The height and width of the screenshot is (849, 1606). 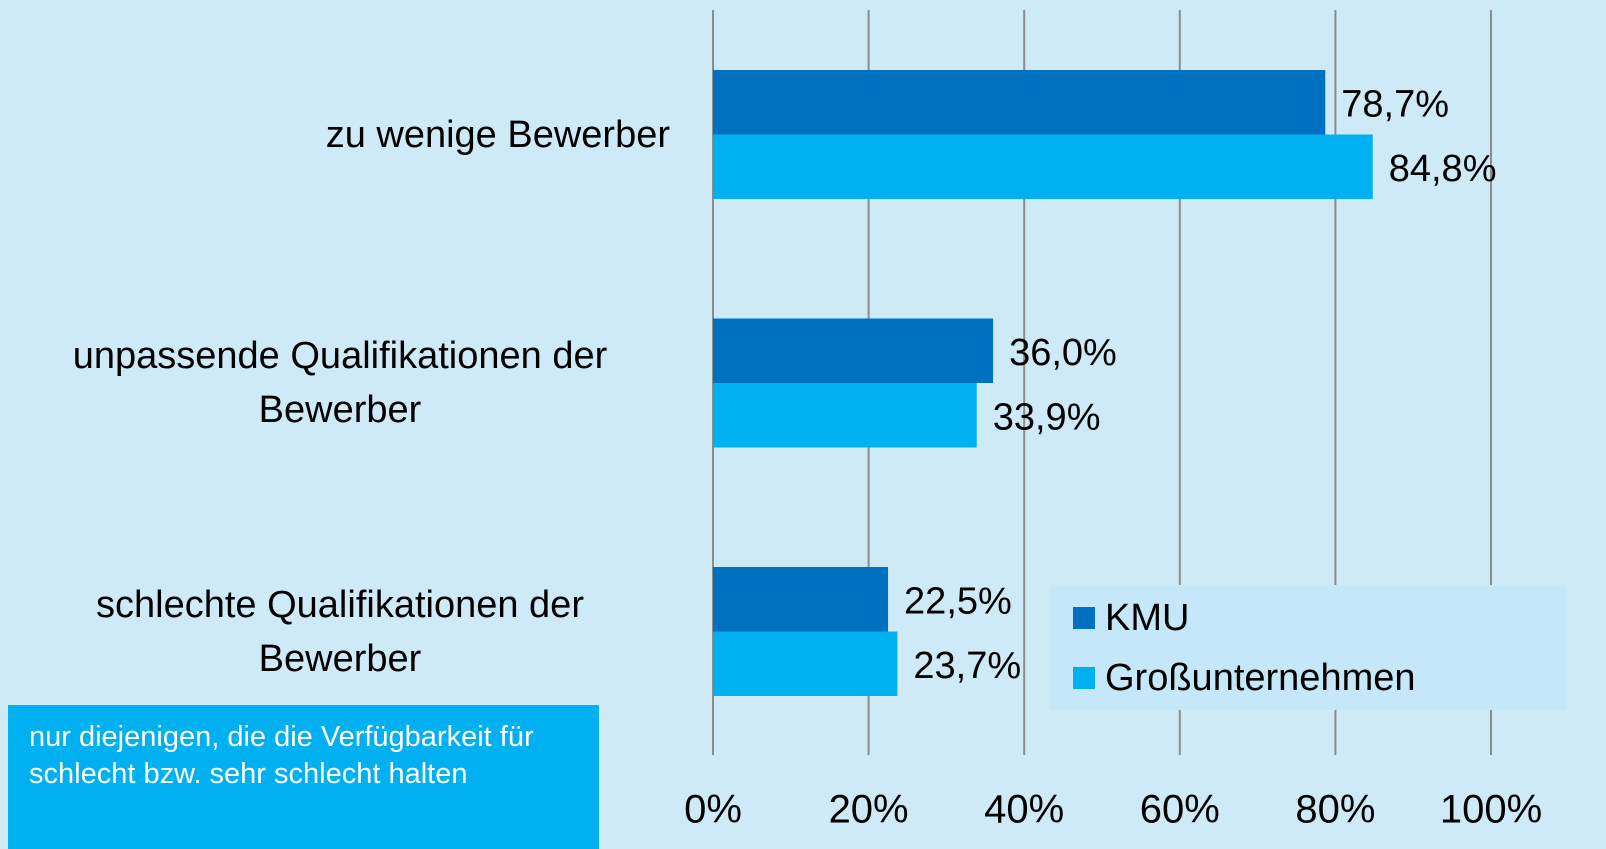 What do you see at coordinates (958, 601) in the screenshot?
I see `data-label: 22,5%` at bounding box center [958, 601].